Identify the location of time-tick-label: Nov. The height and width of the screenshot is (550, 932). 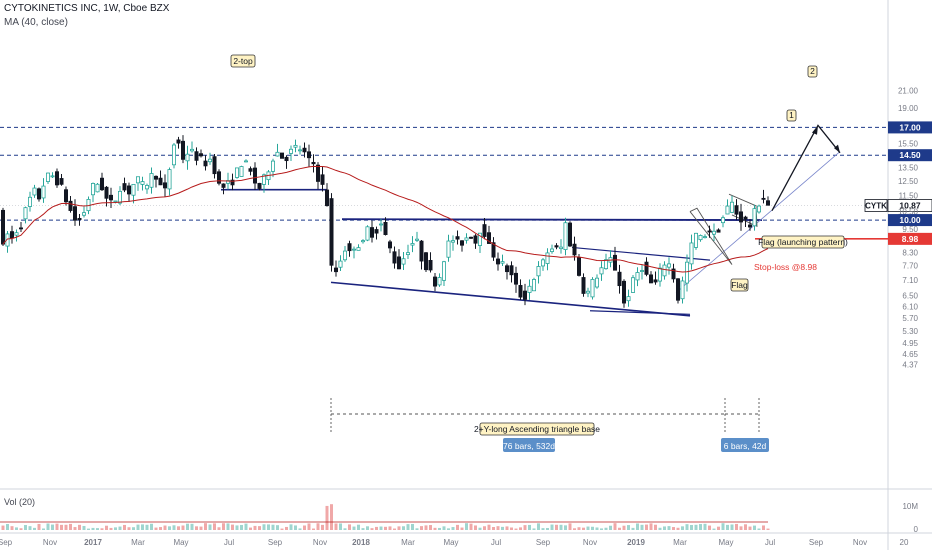
(860, 542).